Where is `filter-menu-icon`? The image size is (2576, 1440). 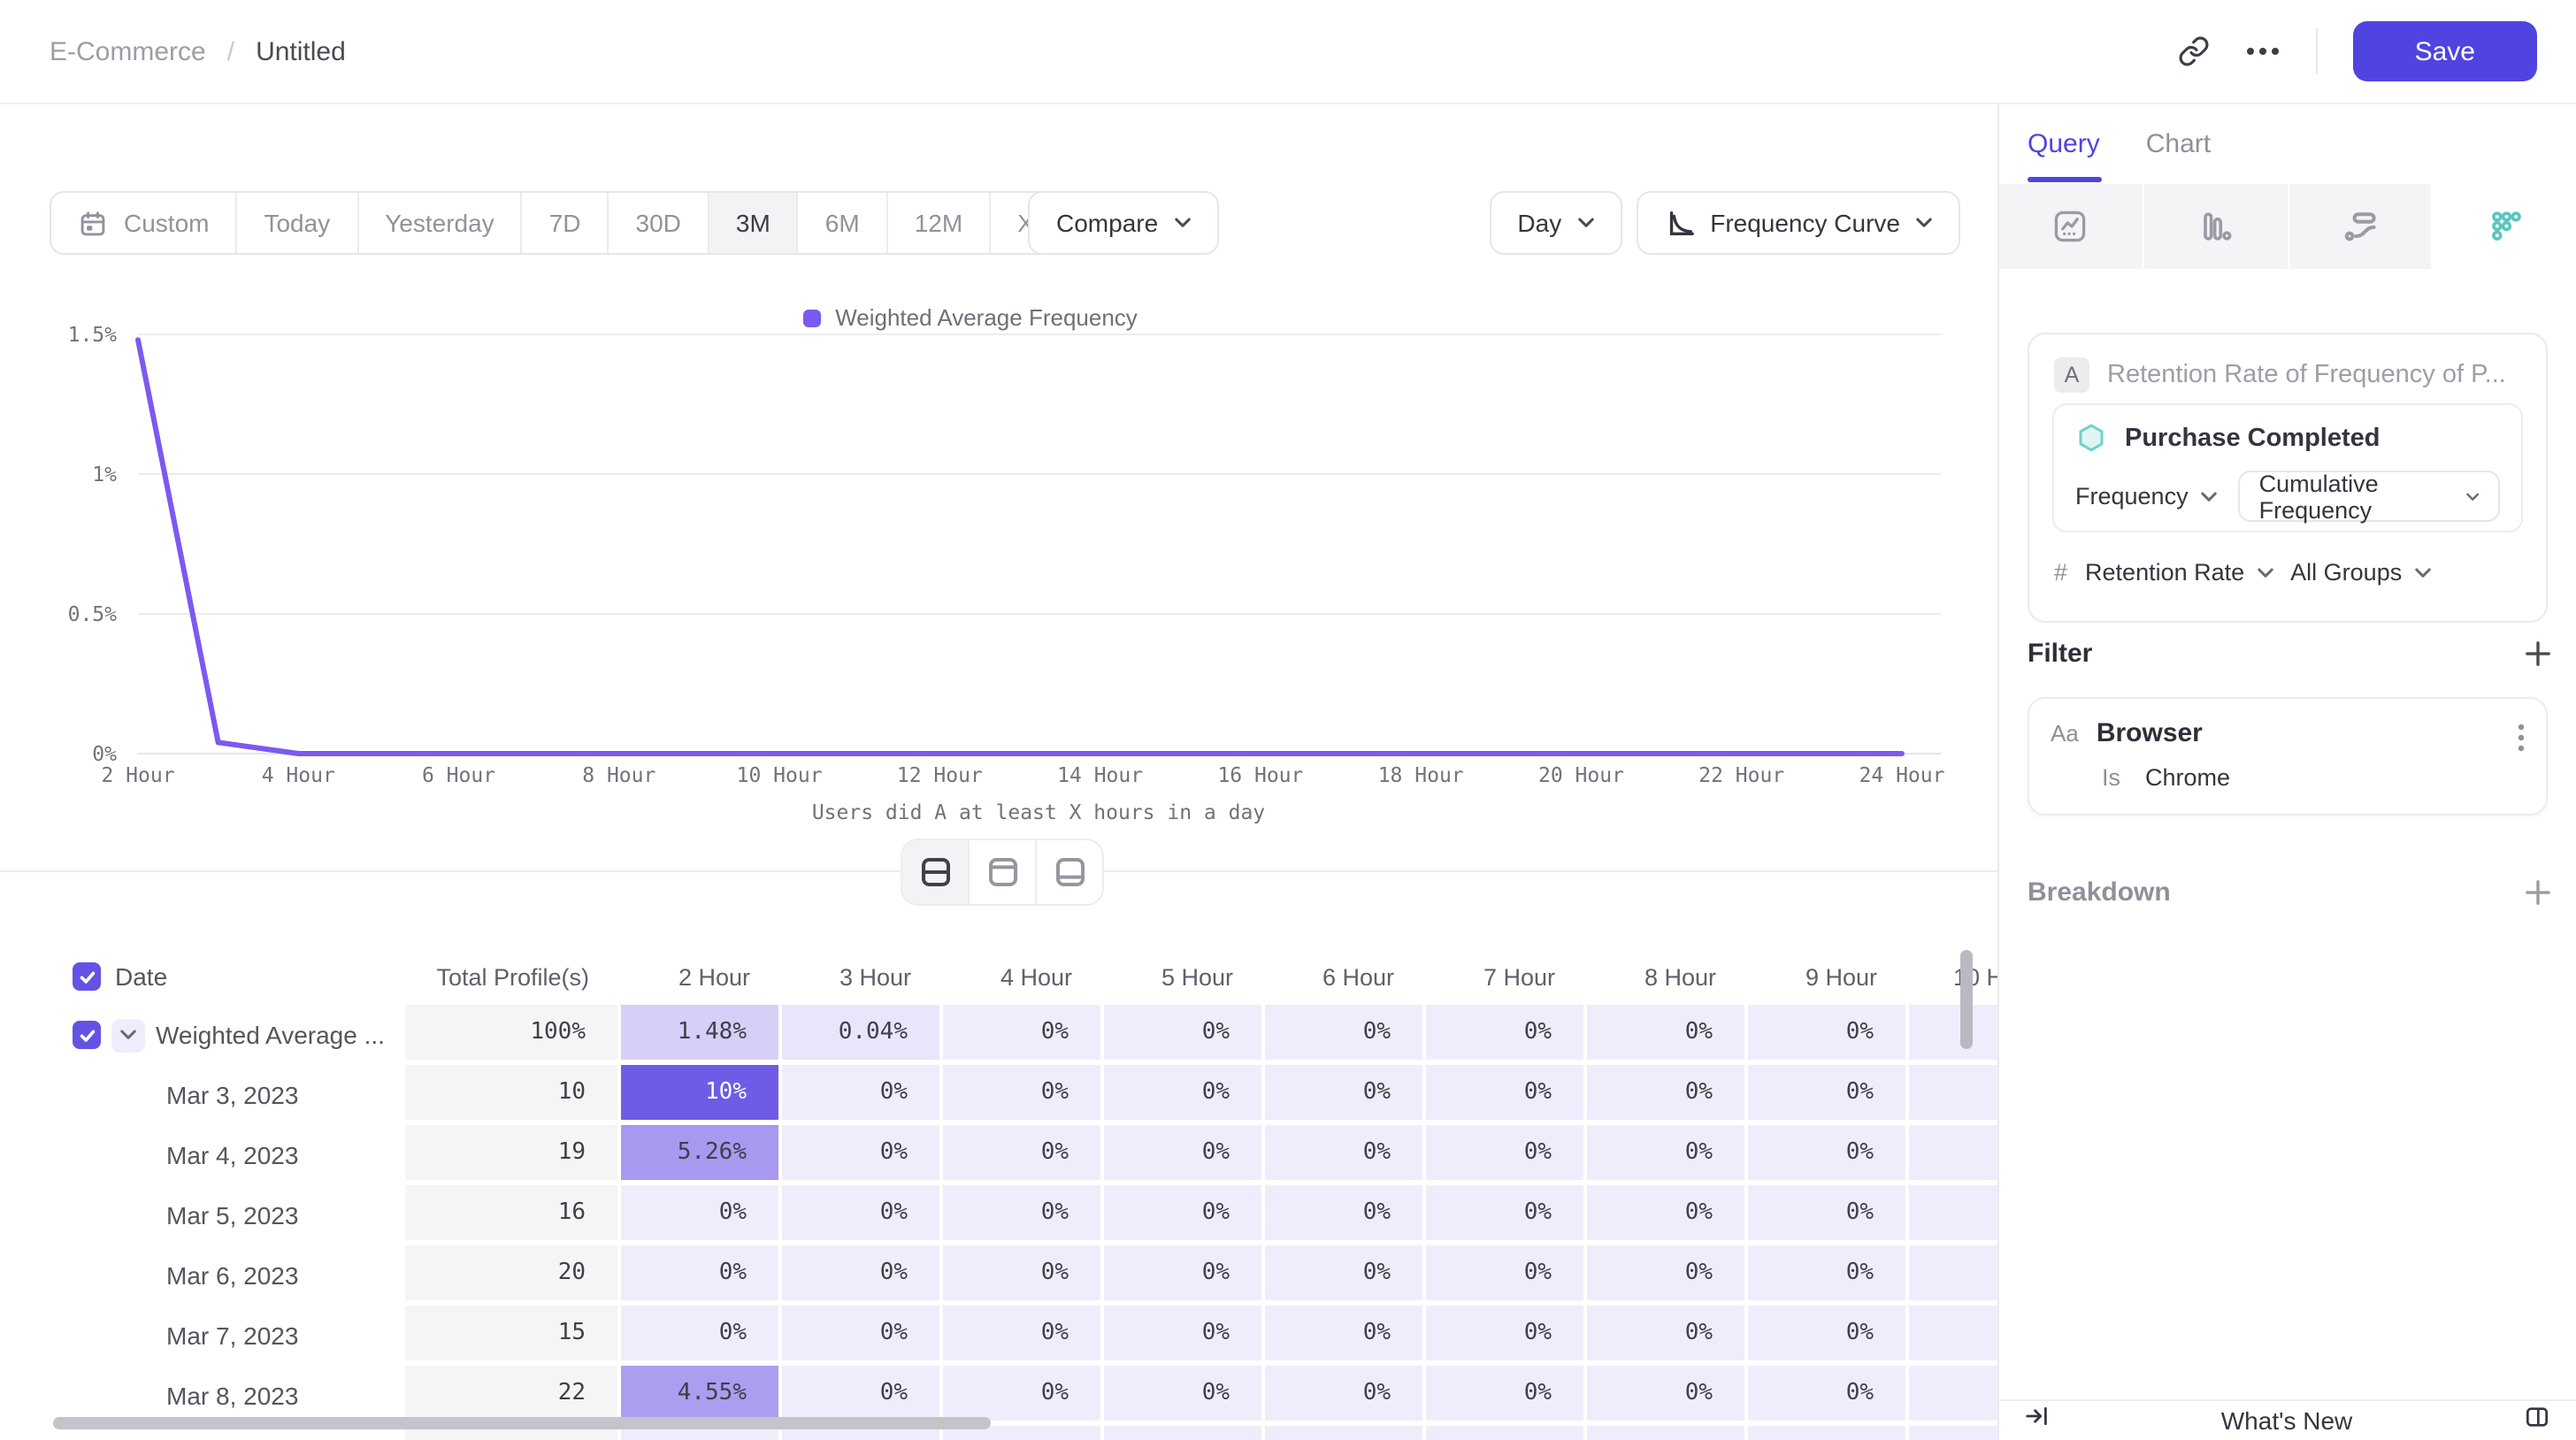
filter-menu-icon is located at coordinates (2521, 742).